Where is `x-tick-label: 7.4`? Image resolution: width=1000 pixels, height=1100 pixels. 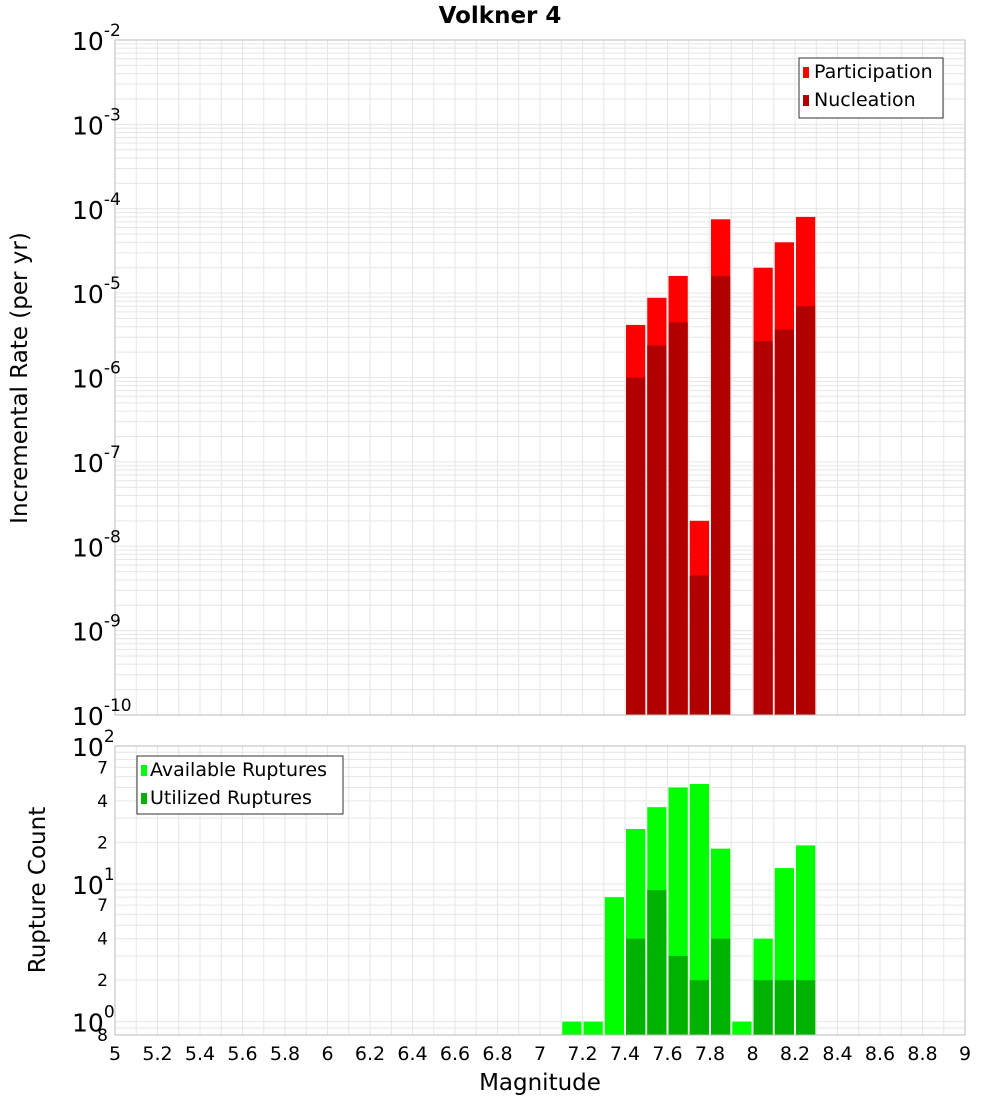 x-tick-label: 7.4 is located at coordinates (625, 1054).